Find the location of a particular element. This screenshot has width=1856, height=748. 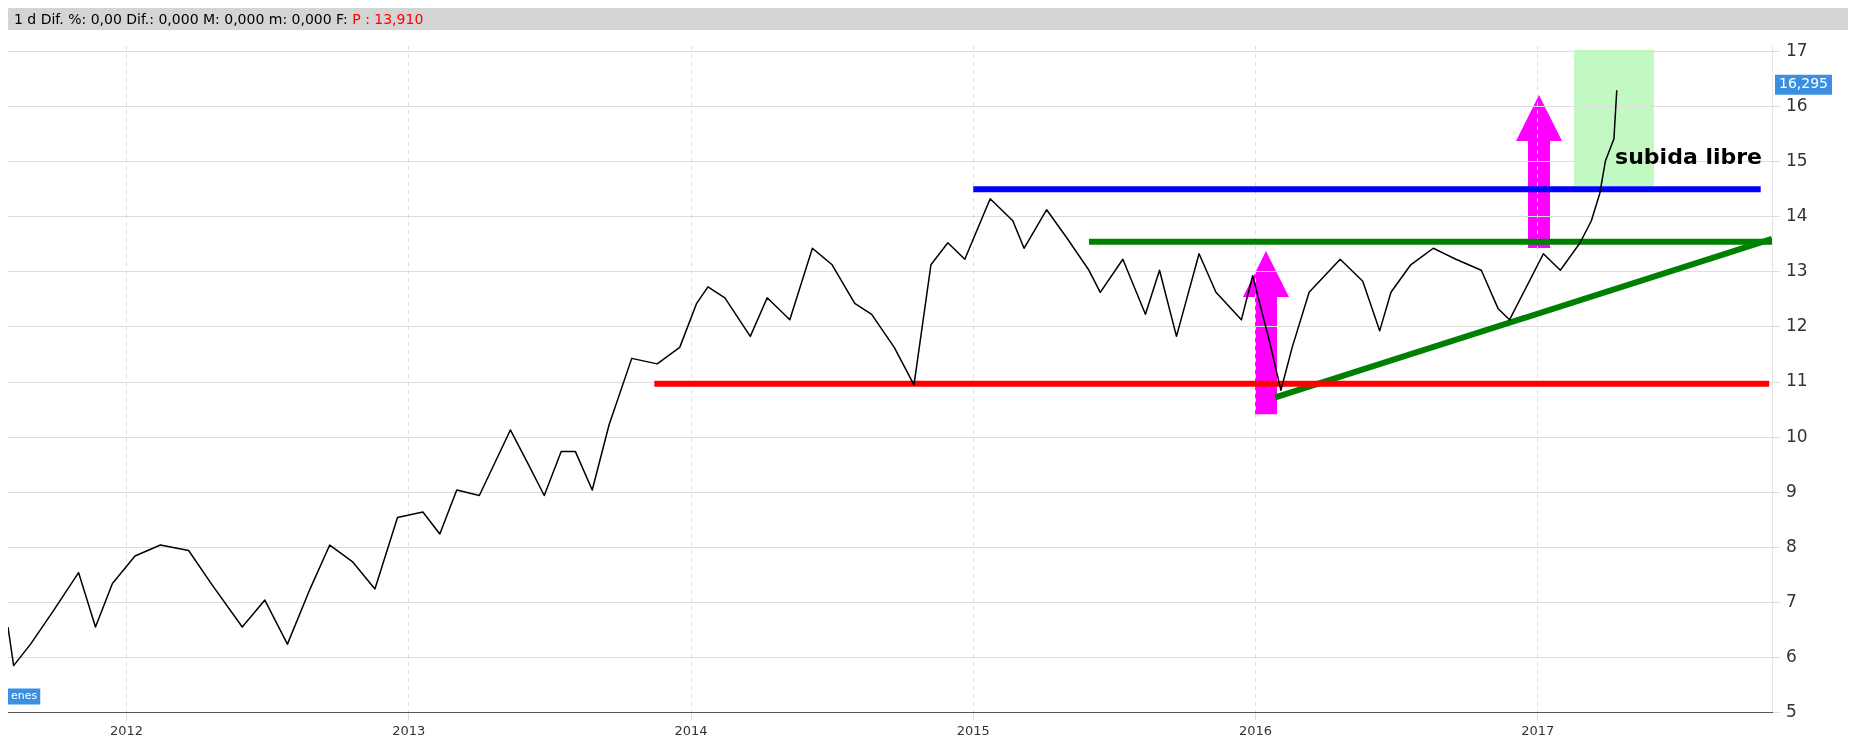

y-tick-label: 5 is located at coordinates (1791, 710).